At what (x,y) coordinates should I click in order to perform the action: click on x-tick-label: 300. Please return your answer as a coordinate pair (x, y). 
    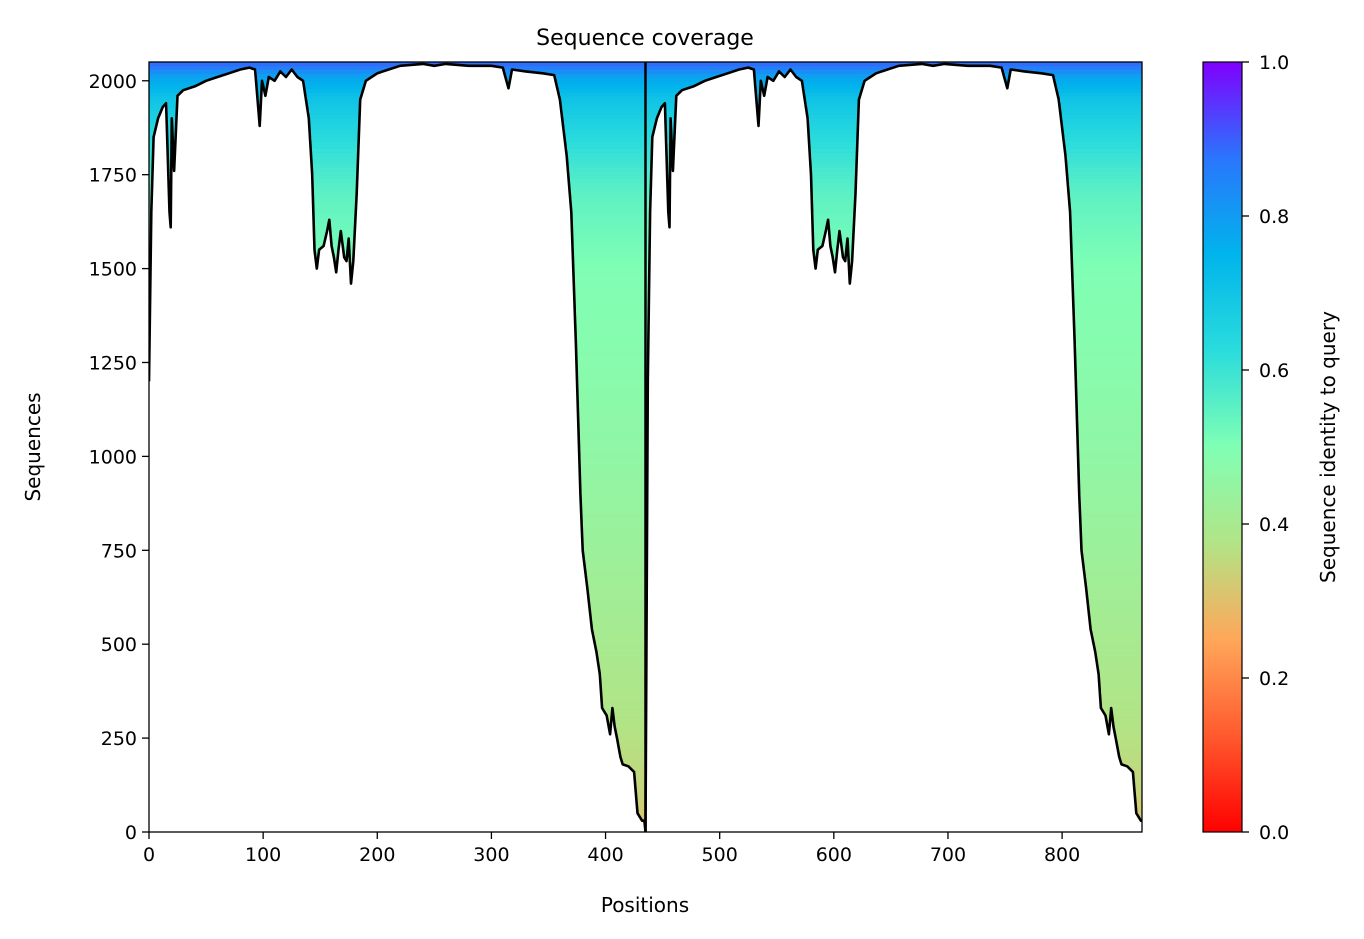
    Looking at the image, I should click on (491, 855).